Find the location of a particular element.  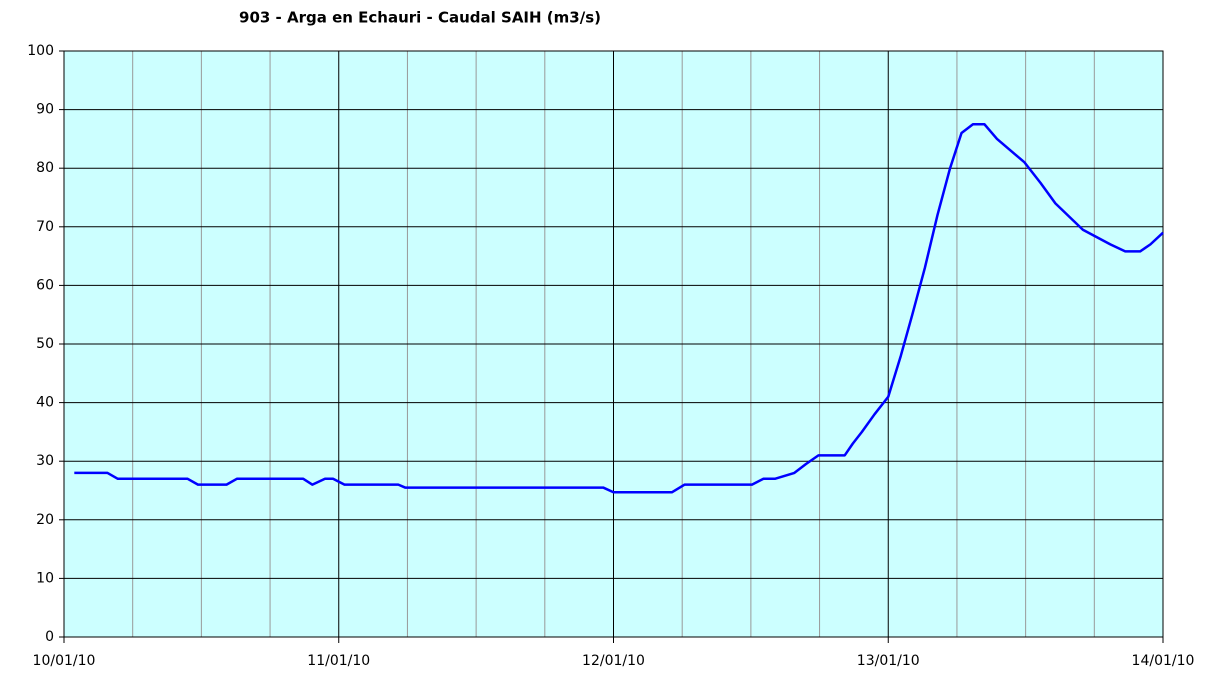

y-tick-label: 60 is located at coordinates (45, 285).